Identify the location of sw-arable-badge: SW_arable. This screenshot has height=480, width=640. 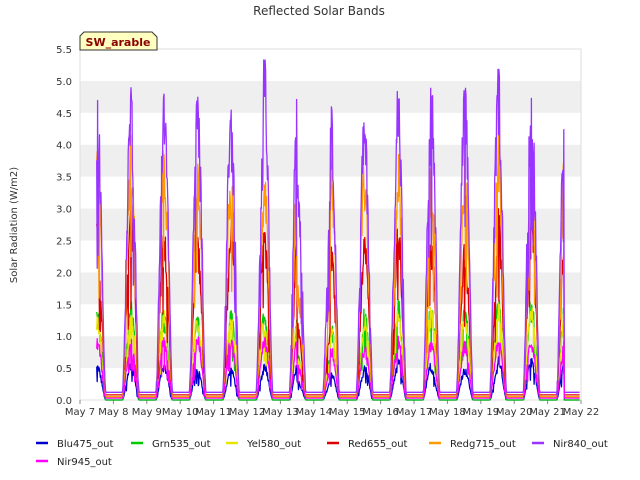
(118, 41).